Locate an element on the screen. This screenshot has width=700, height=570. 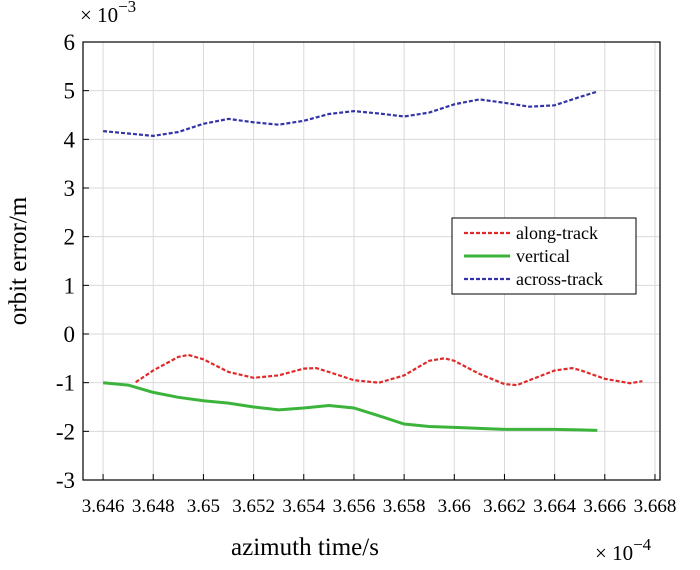
y-tick-label: 5 is located at coordinates (70, 91).